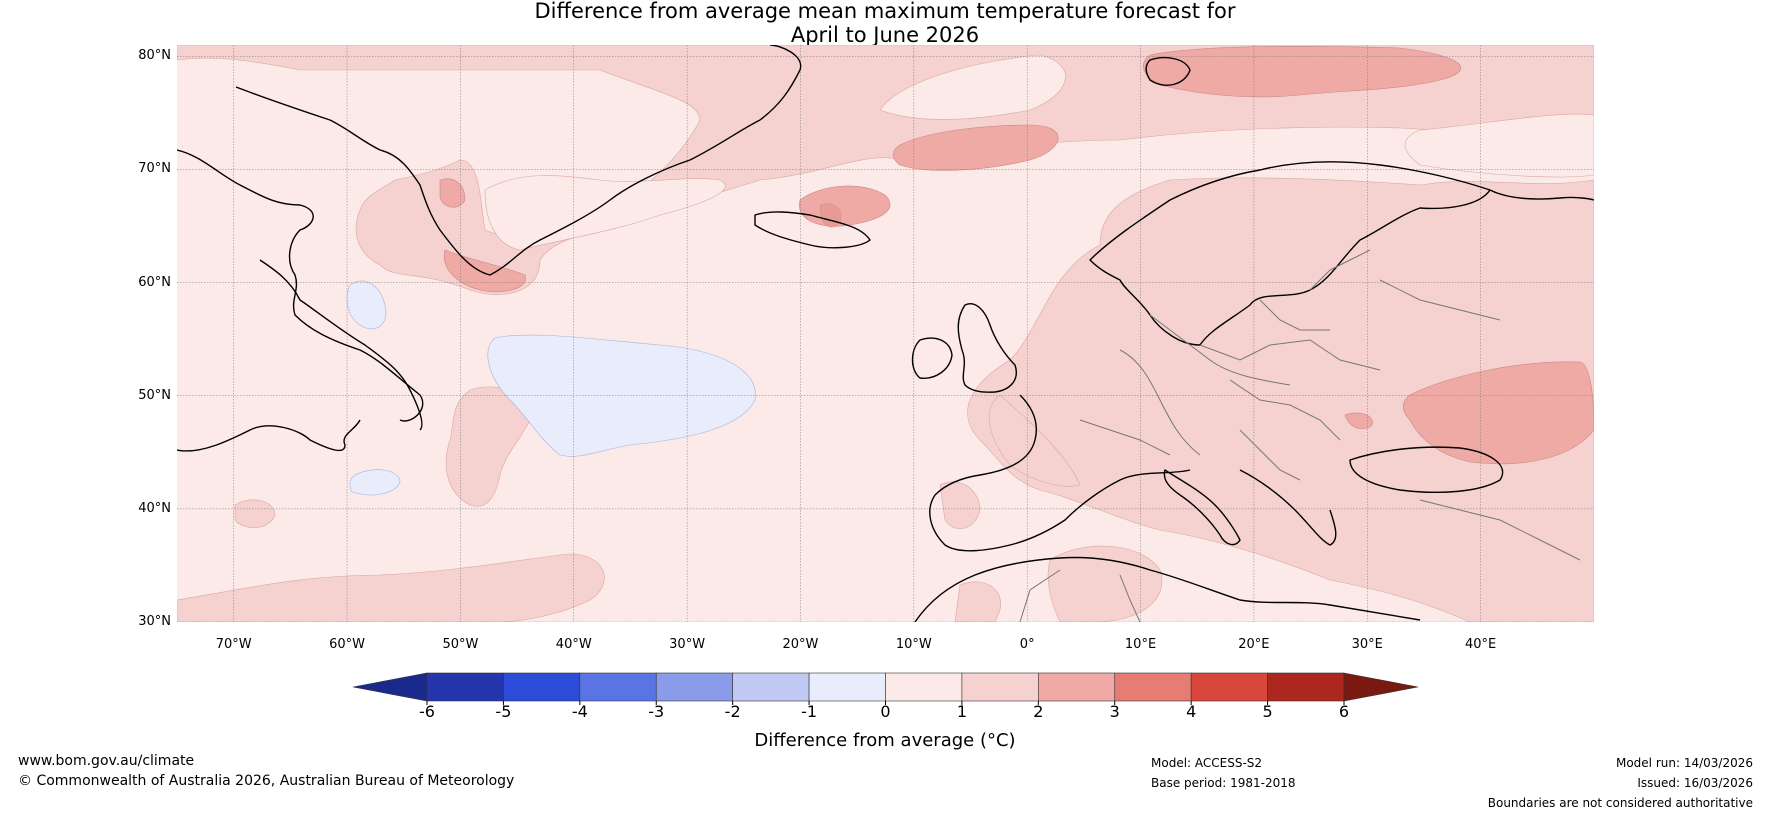 The image size is (1770, 816). Describe the element at coordinates (1302, 71) in the screenshot. I see `anomaly-region-2-3-barents` at that location.